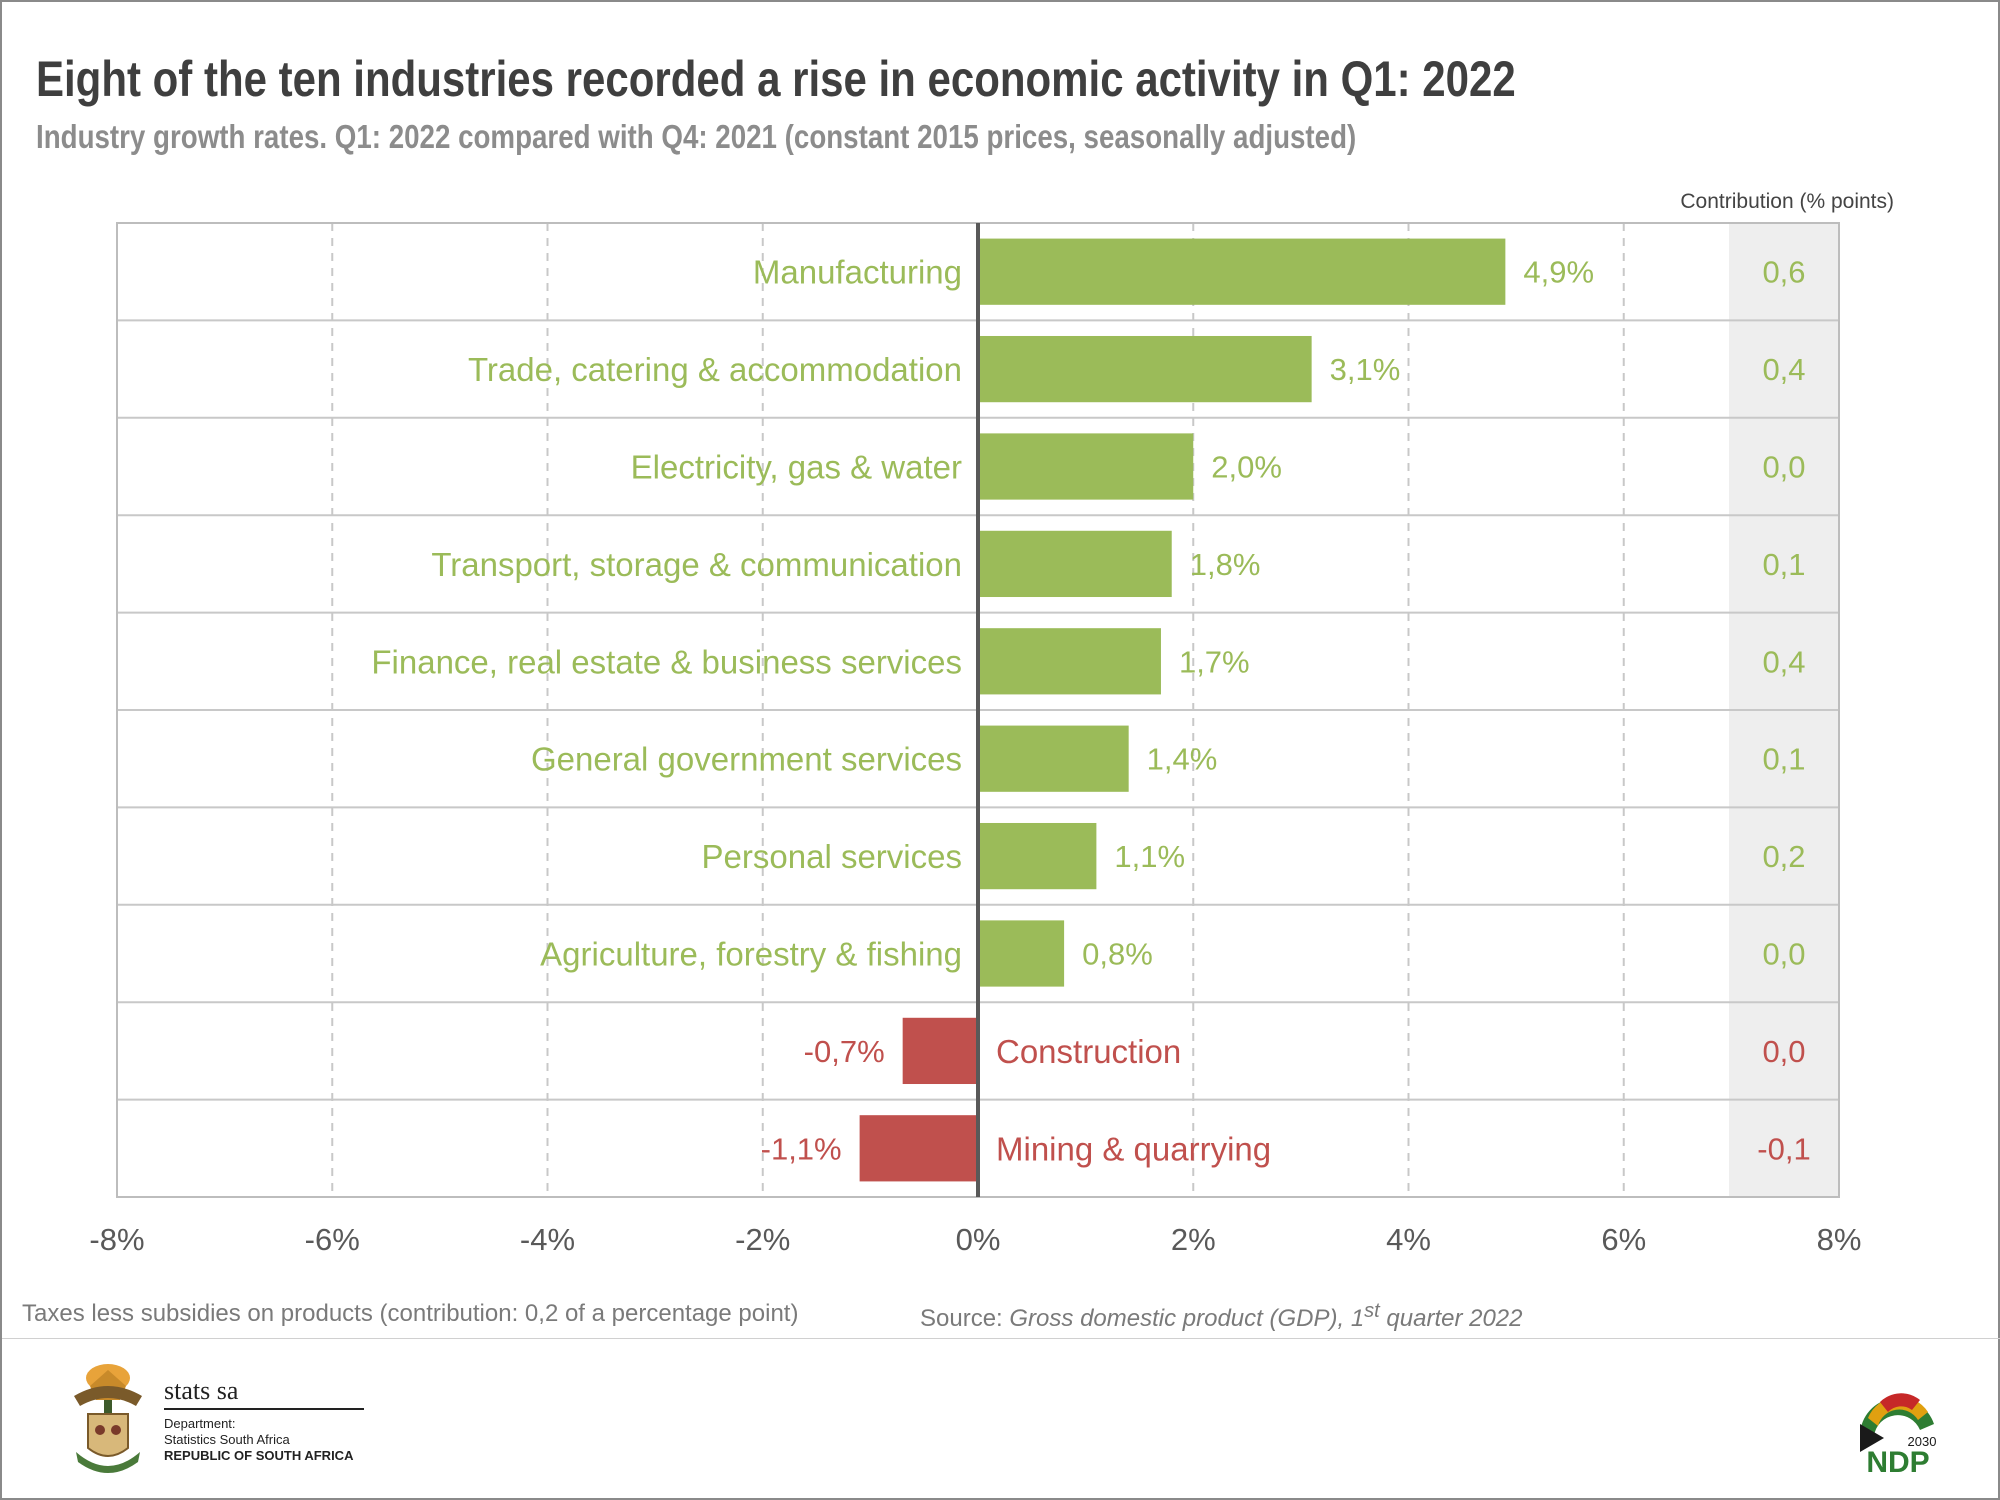  Describe the element at coordinates (108, 1418) in the screenshot. I see `coat-of-arms-icon` at that location.